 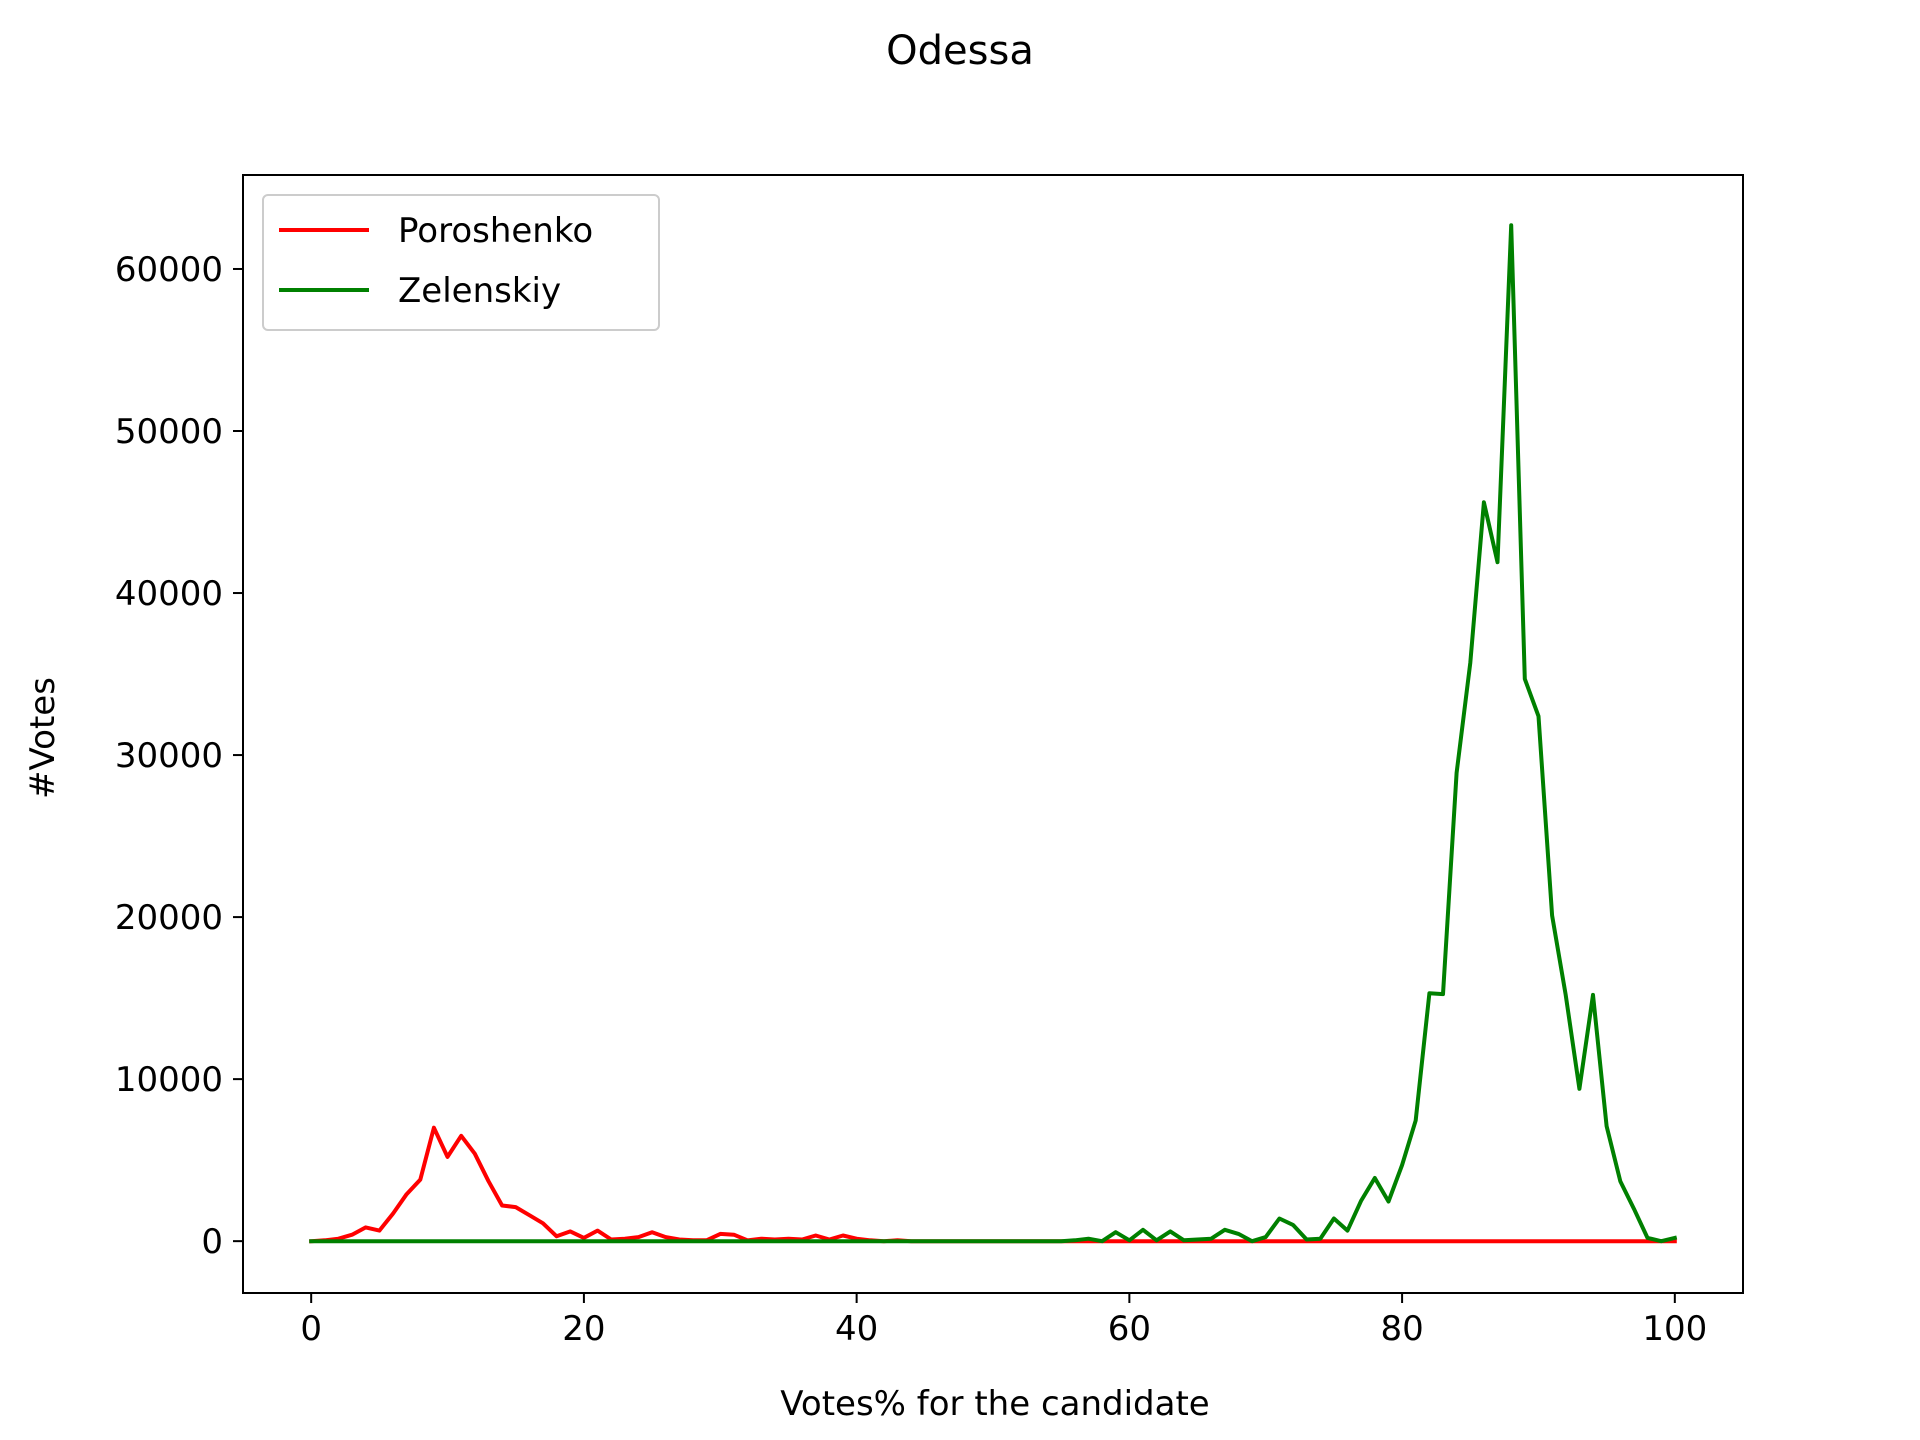 I want to click on y-tick-label: 0, so click(x=212, y=1242).